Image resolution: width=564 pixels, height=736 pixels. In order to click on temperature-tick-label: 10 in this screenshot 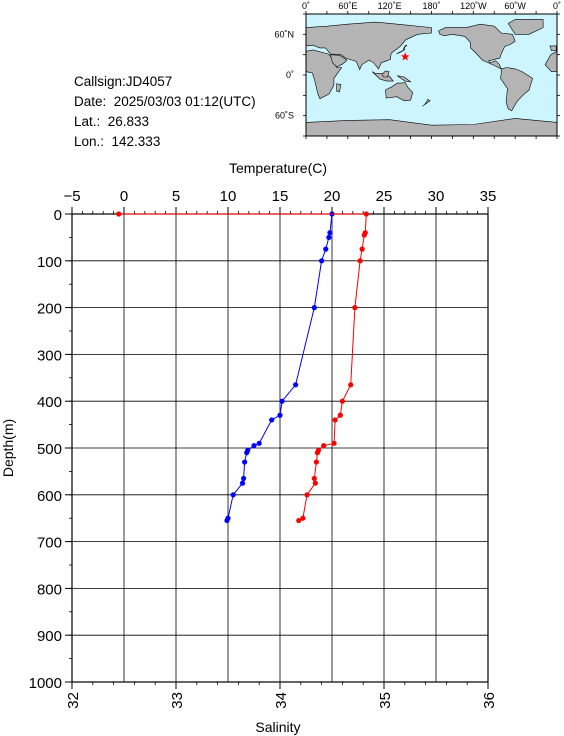, I will do `click(228, 196)`.